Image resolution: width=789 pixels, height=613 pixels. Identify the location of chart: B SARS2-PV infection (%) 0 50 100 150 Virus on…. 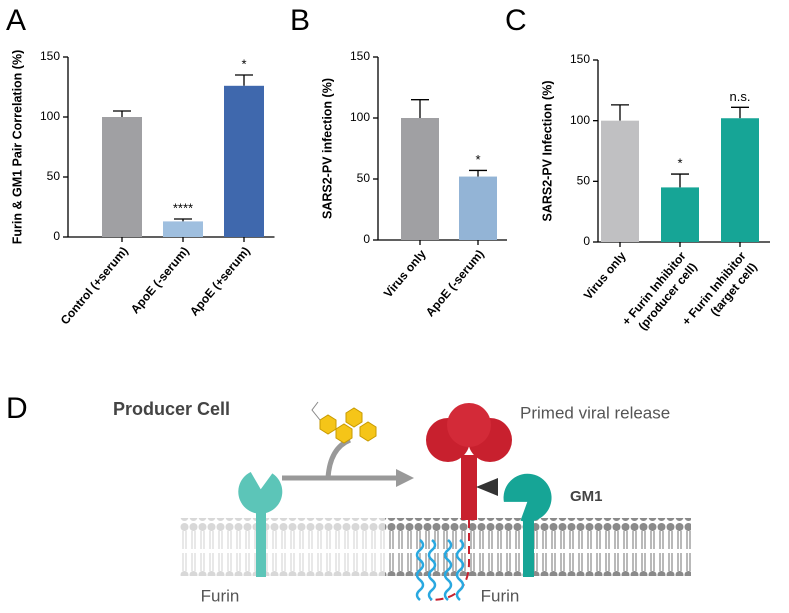
(398, 161).